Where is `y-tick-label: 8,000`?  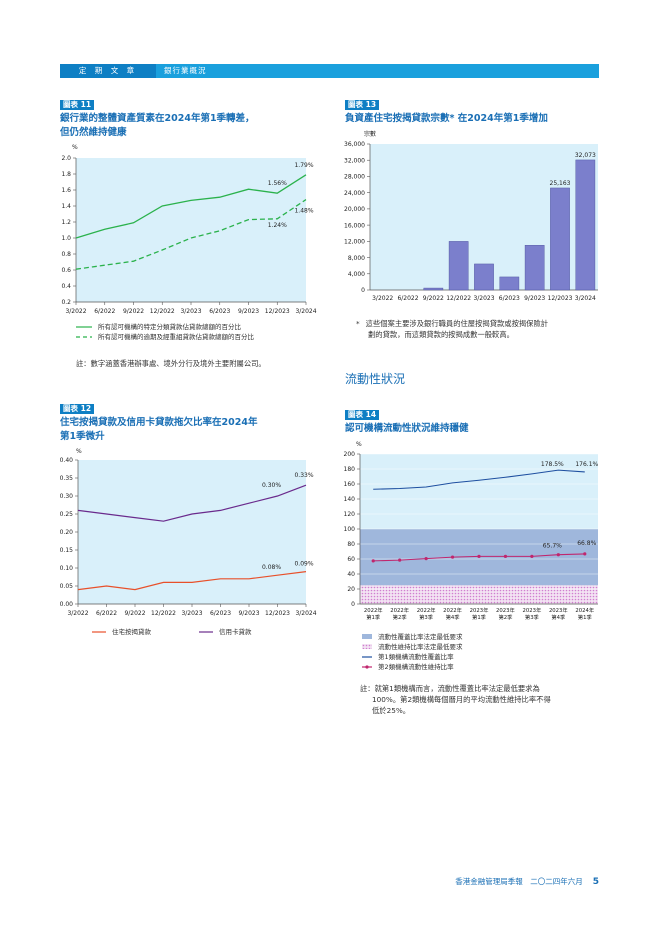 y-tick-label: 8,000 is located at coordinates (356, 258).